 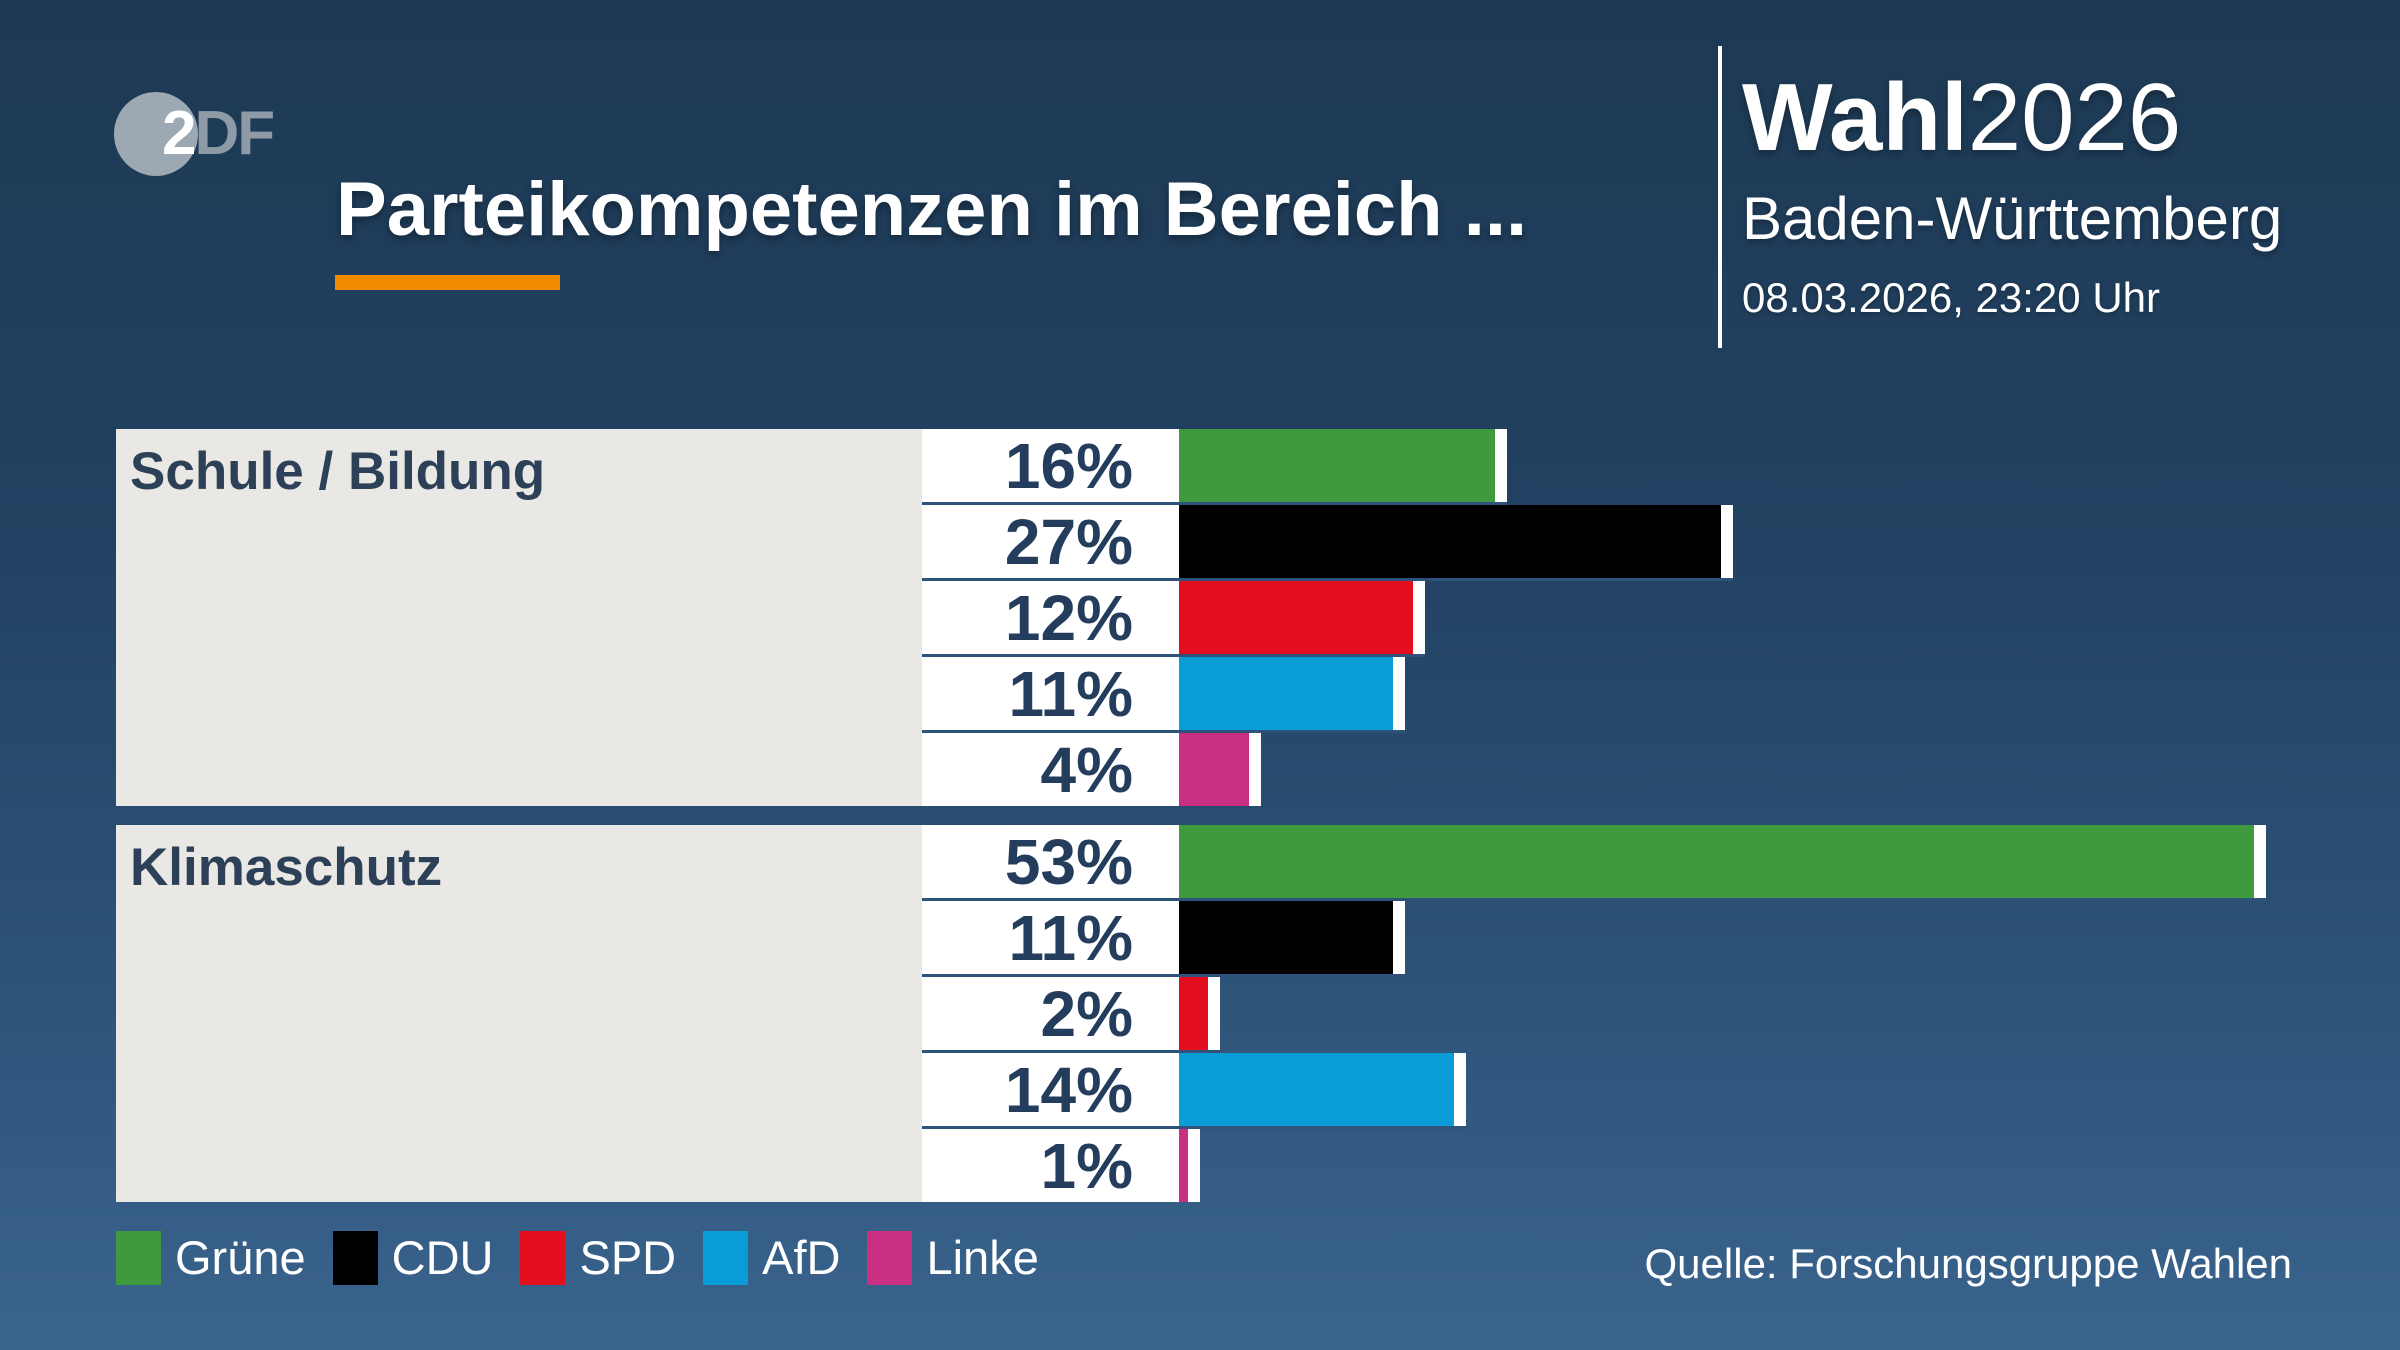 I want to click on value-label: 12%, so click(x=1050, y=617).